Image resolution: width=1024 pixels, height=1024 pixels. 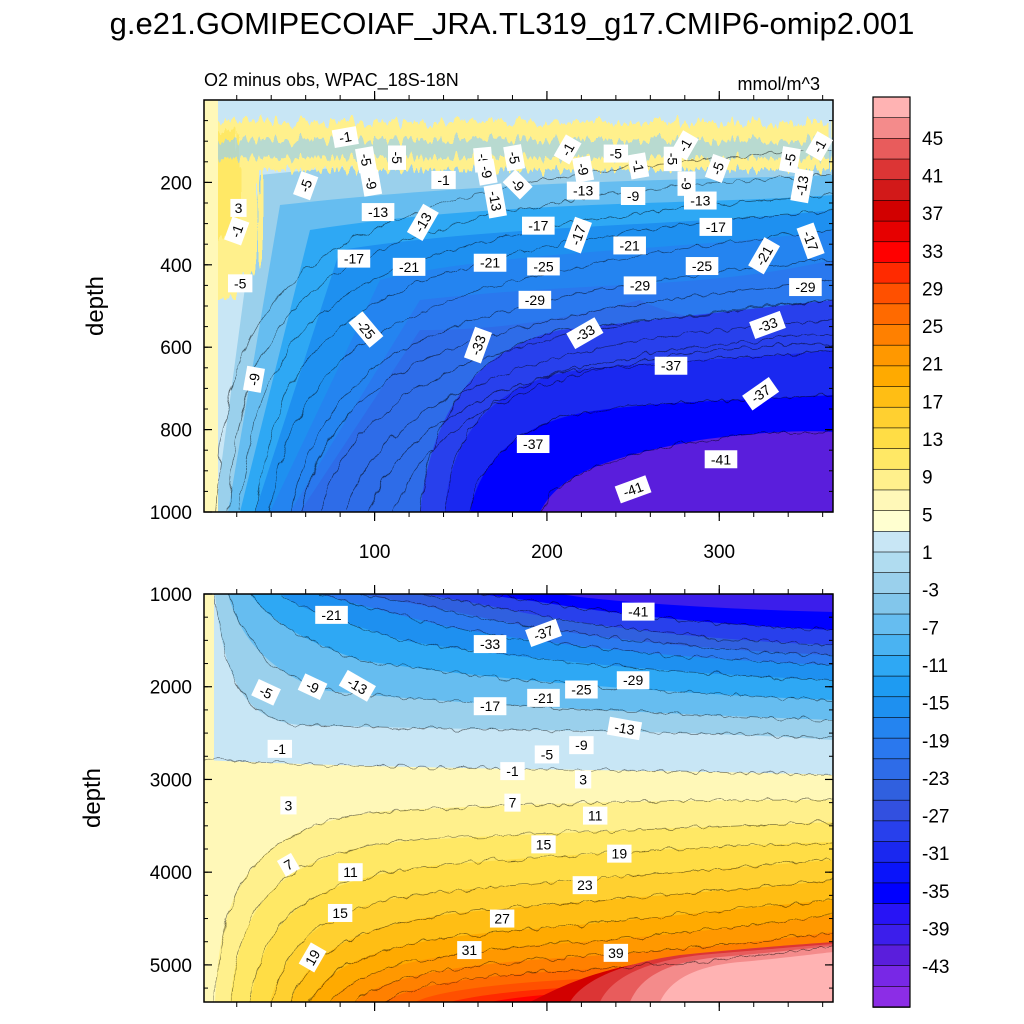 I want to click on lower-contour-label: -21, so click(x=331, y=614).